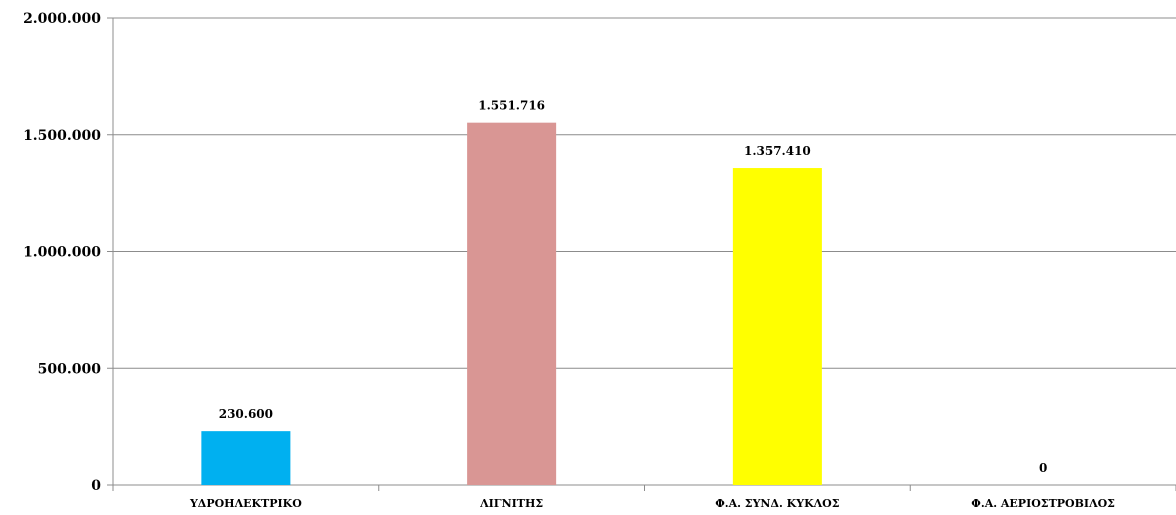 The width and height of the screenshot is (1176, 515). Describe the element at coordinates (96, 486) in the screenshot. I see `y-tick-label: 0` at that location.